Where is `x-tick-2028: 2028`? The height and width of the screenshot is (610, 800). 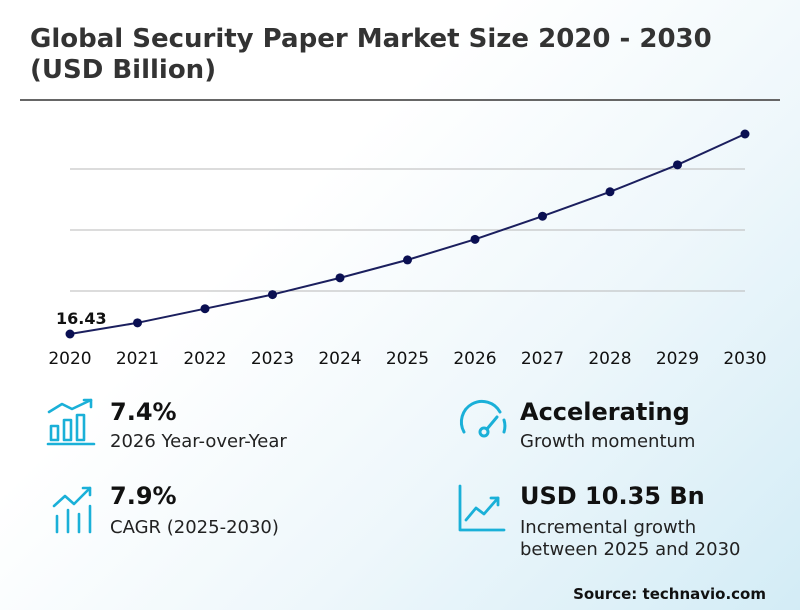 x-tick-2028: 2028 is located at coordinates (609, 359).